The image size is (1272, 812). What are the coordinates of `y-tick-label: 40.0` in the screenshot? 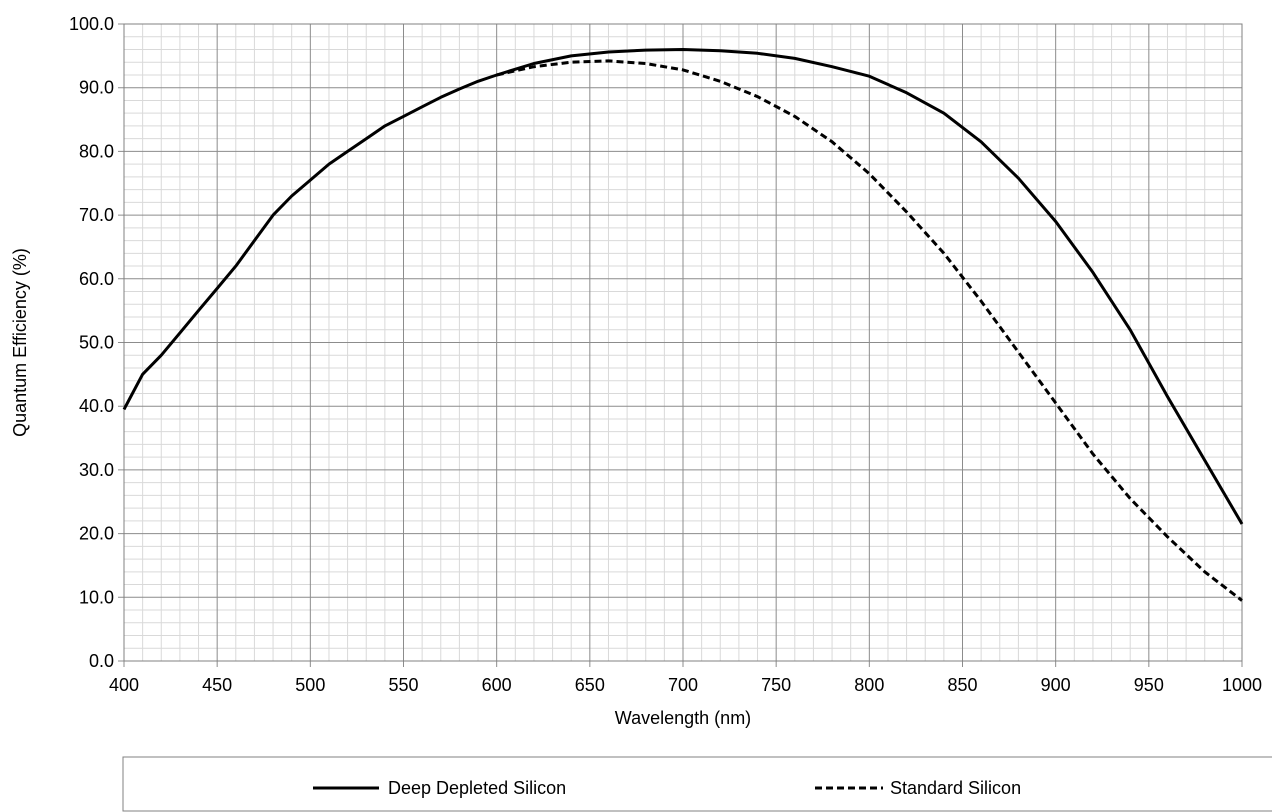 It's located at (96, 406).